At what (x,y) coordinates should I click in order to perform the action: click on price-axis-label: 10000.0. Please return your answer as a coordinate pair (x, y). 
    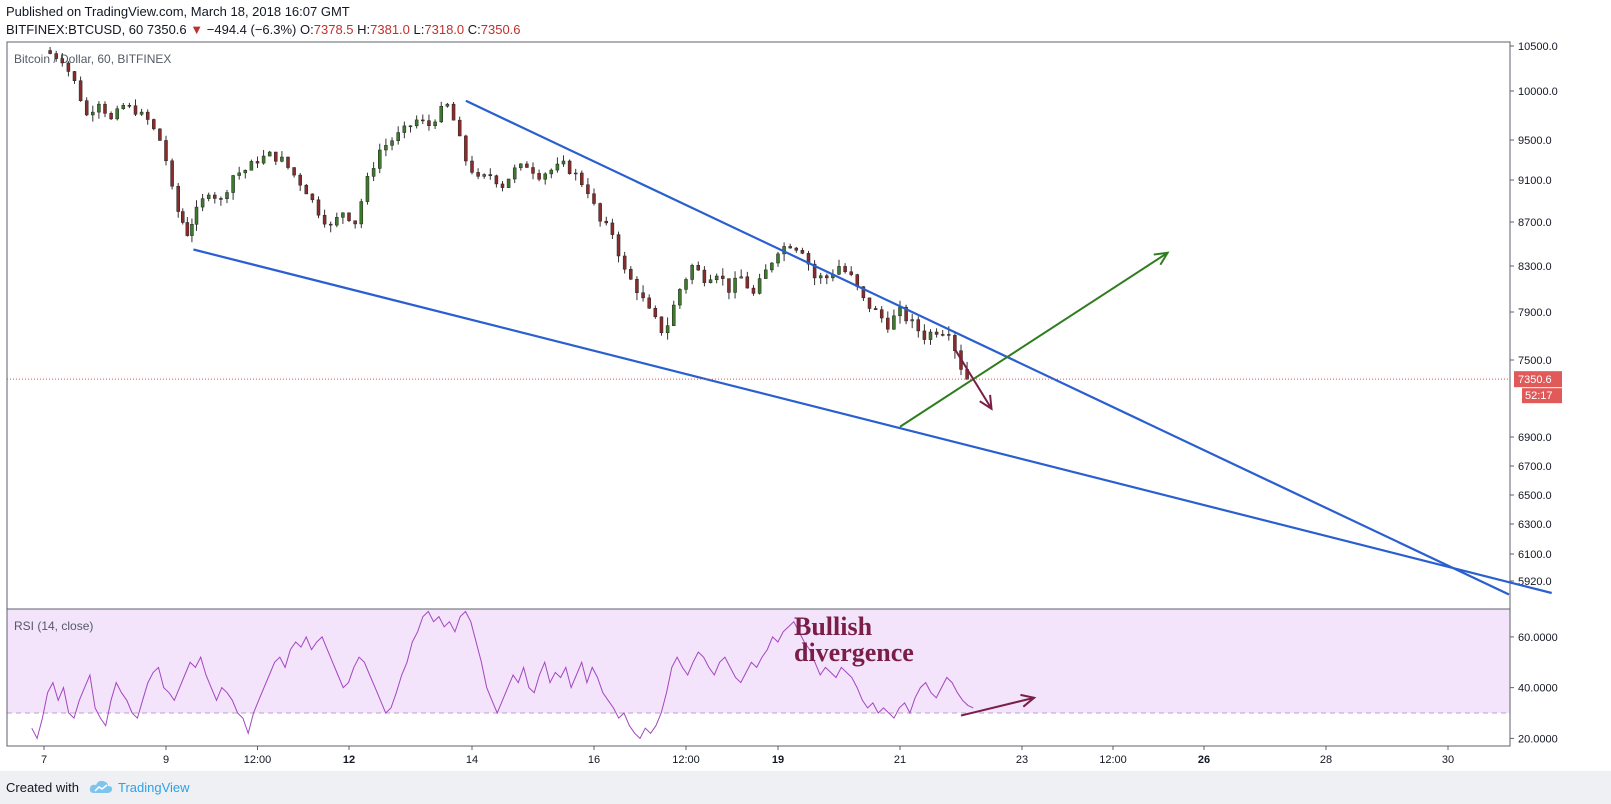
    Looking at the image, I should click on (1538, 92).